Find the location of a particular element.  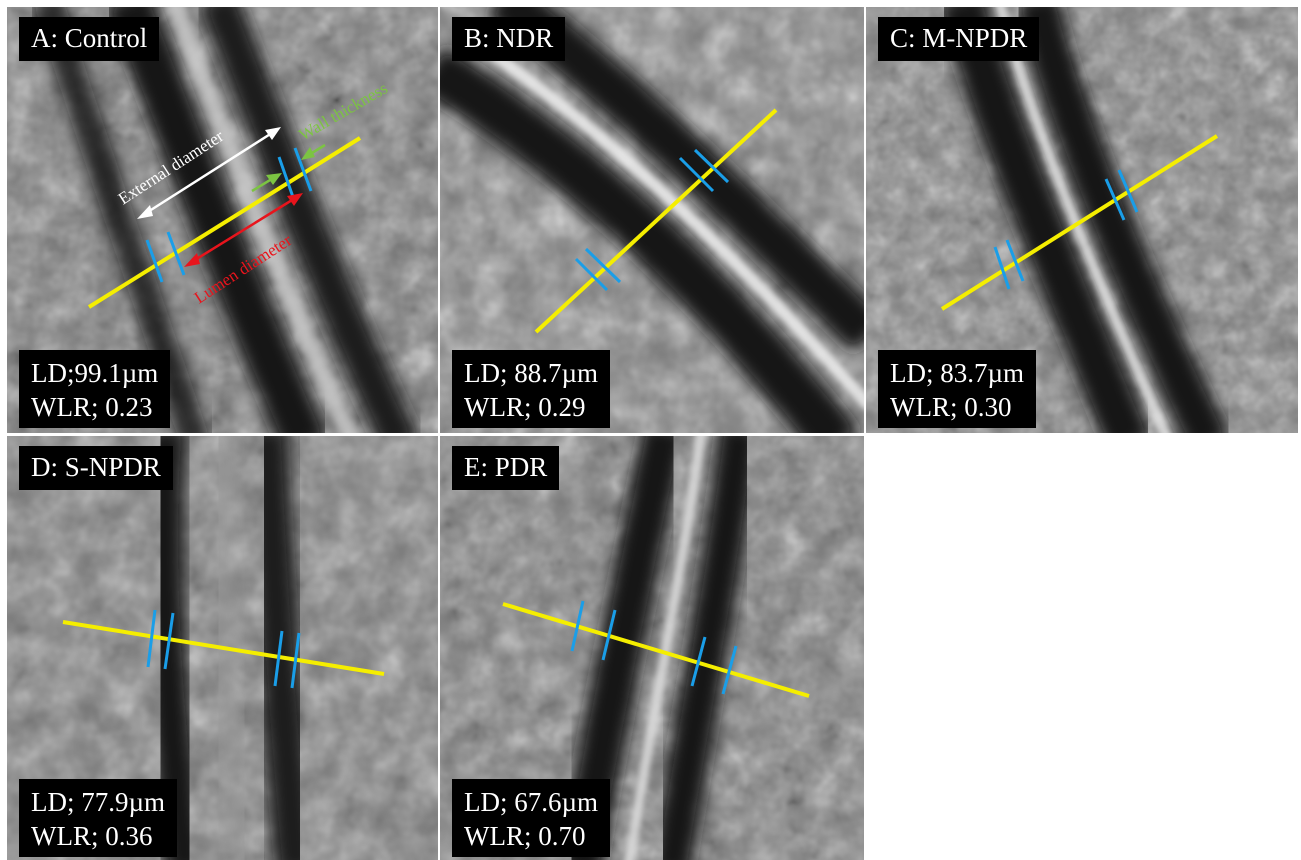

wlr-line: WLR; 0.36 is located at coordinates (98, 836).